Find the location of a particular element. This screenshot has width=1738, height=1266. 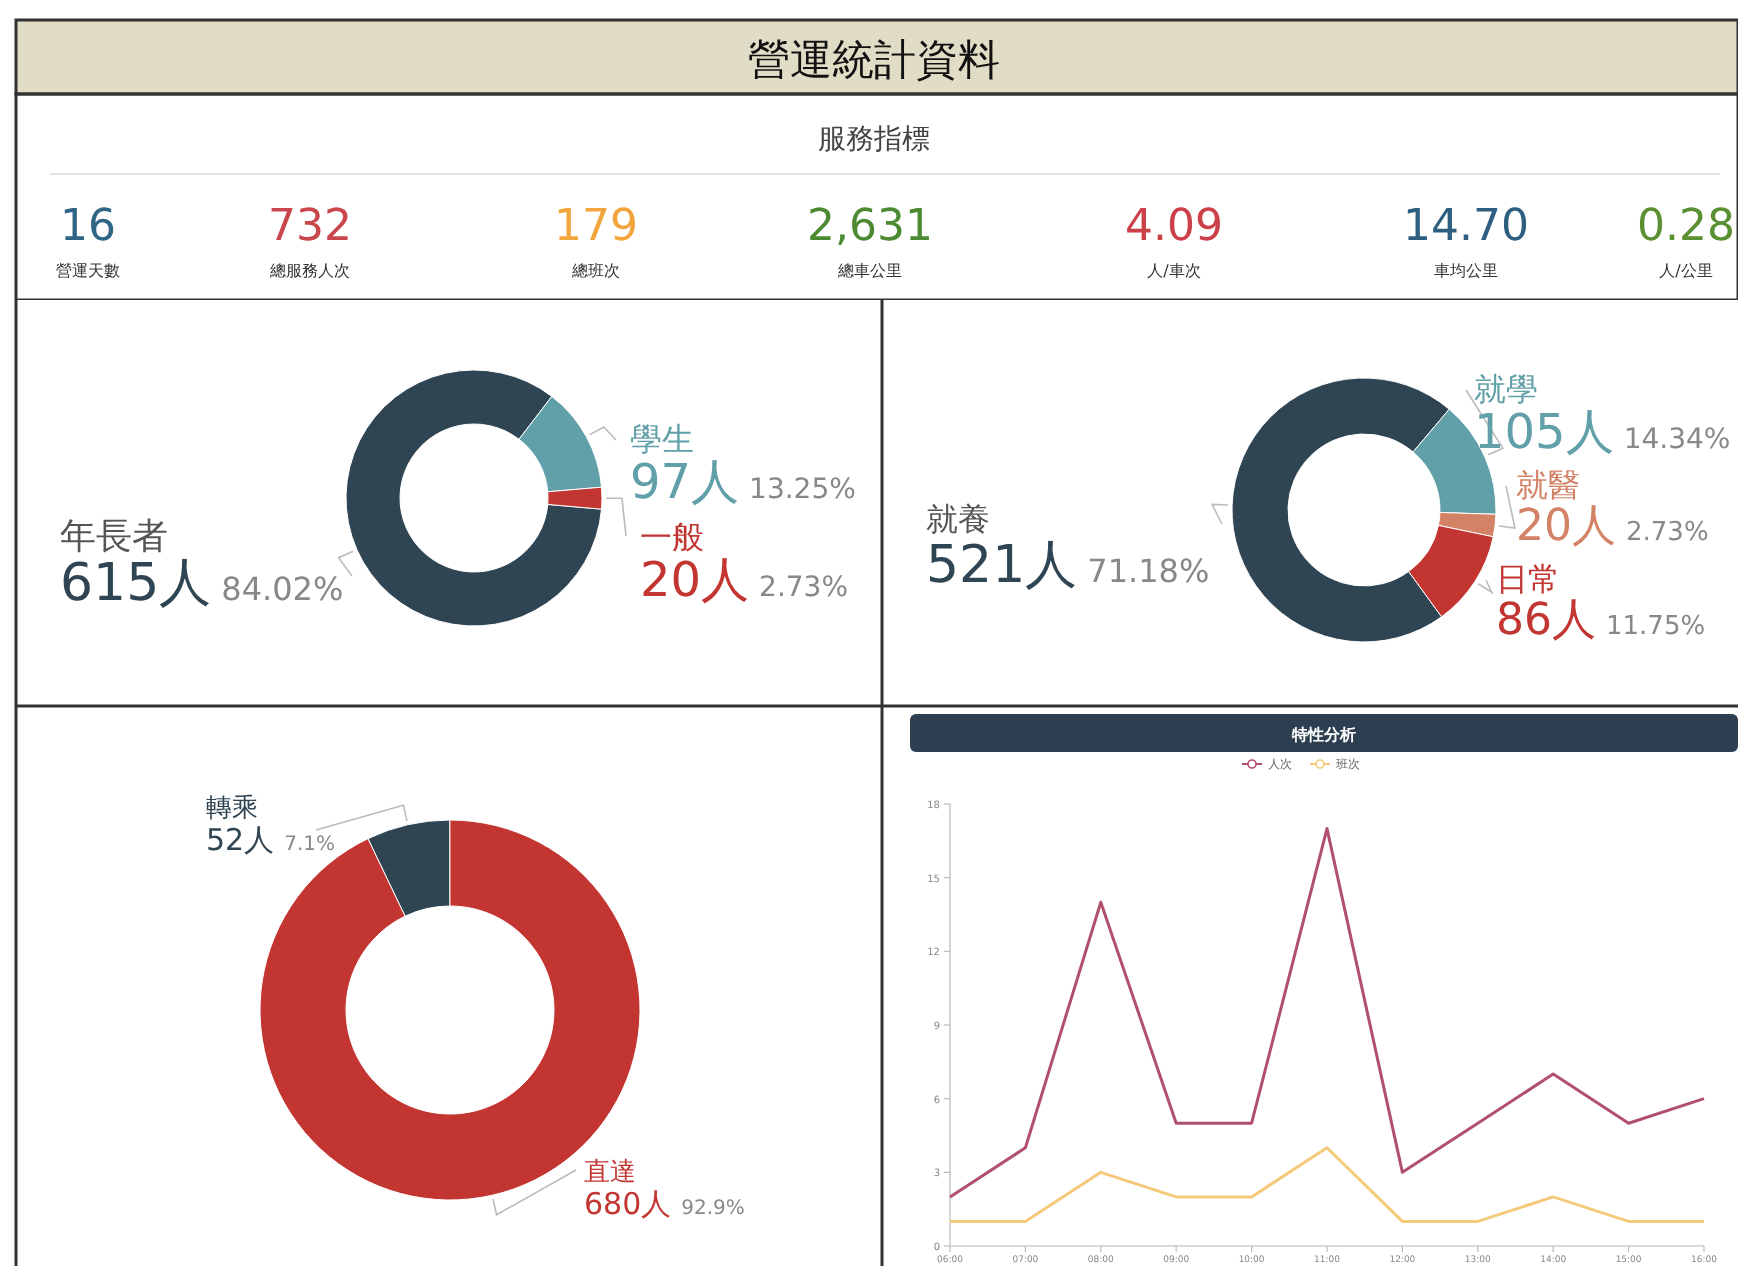

slice-label: 就養 is located at coordinates (958, 519).